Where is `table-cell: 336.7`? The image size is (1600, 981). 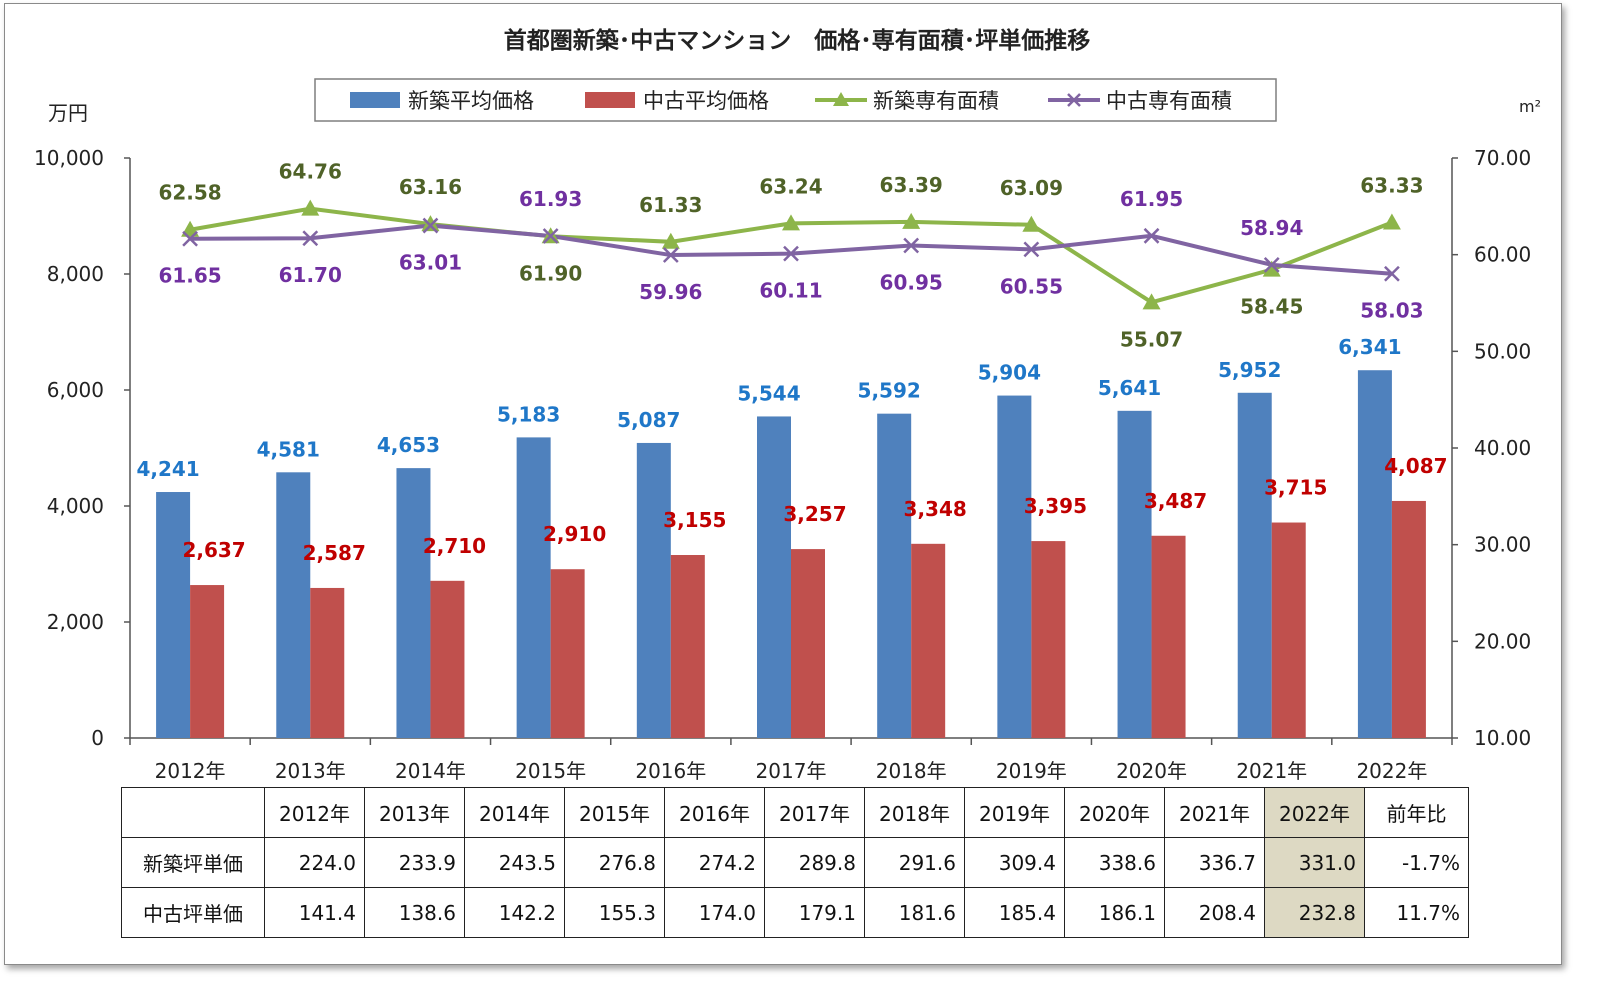
table-cell: 336.7 is located at coordinates (1214, 862).